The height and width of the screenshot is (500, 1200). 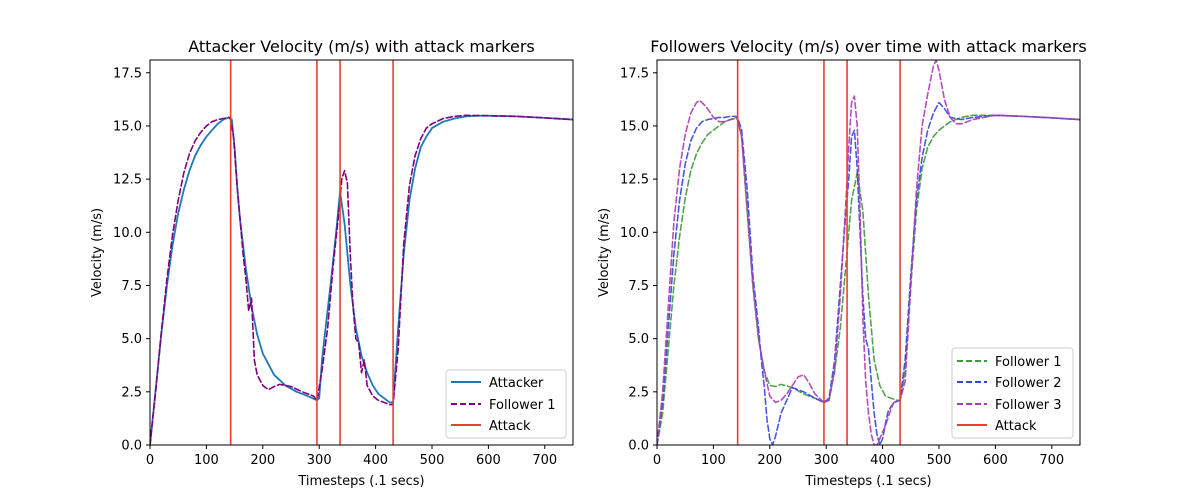 I want to click on legend-entry-follower-2: Follower 2, so click(x=1009, y=383).